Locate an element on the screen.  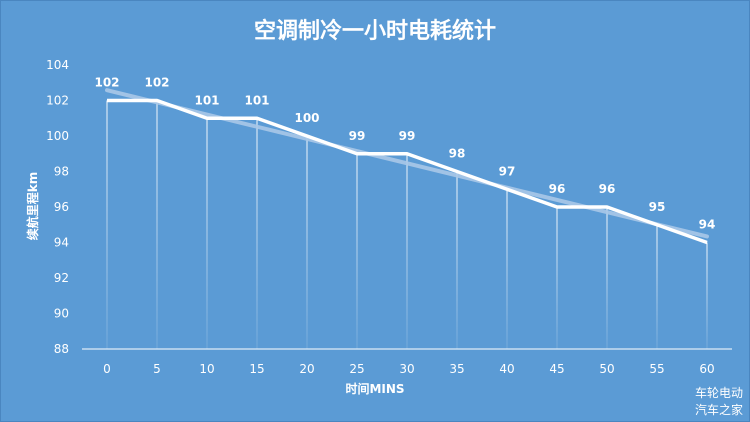
y-axis-label: 续航里程km is located at coordinates (32, 206).